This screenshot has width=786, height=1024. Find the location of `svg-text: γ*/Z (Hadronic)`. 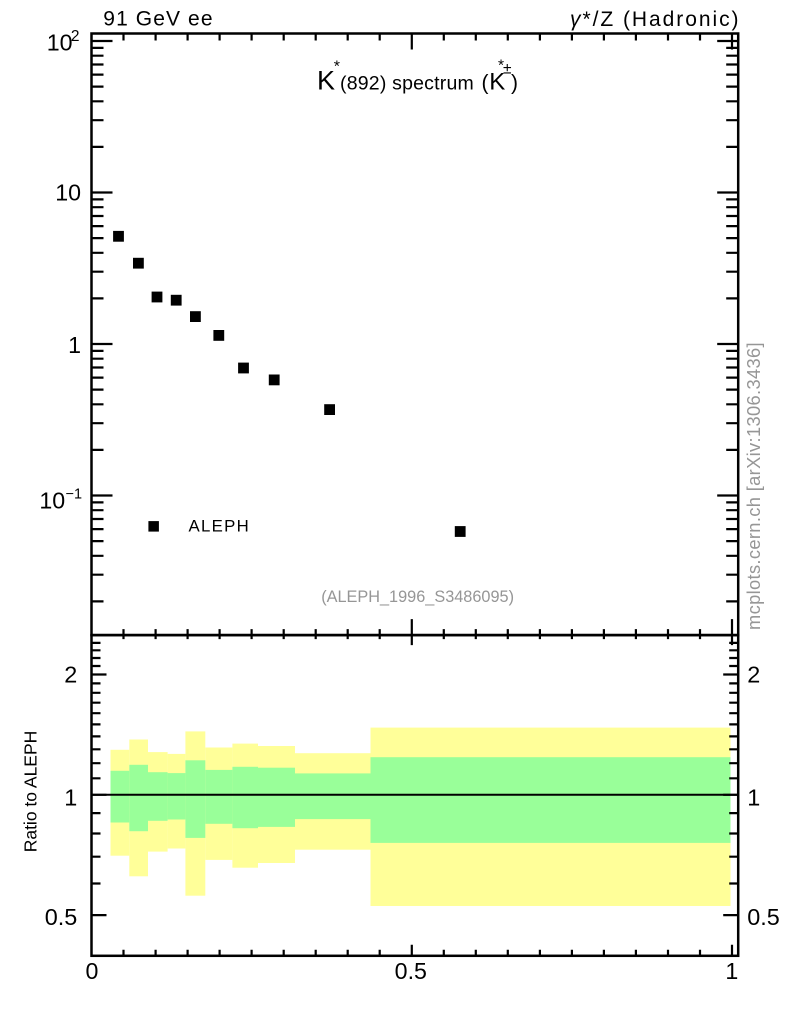

svg-text: γ*/Z (Hadronic) is located at coordinates (655, 19).